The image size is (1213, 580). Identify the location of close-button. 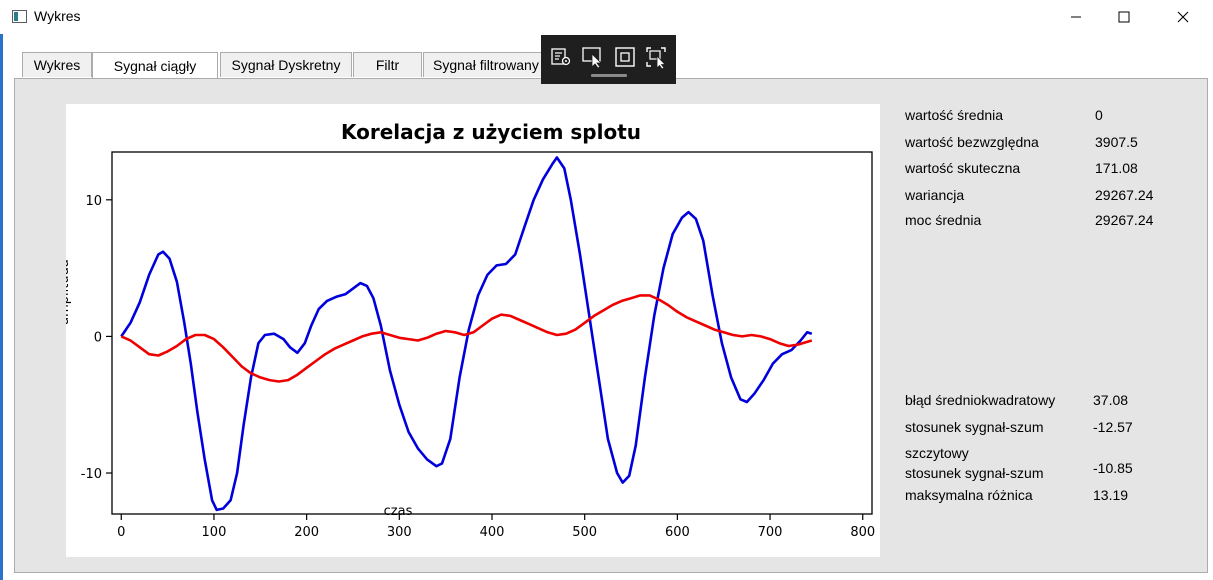
(1183, 17).